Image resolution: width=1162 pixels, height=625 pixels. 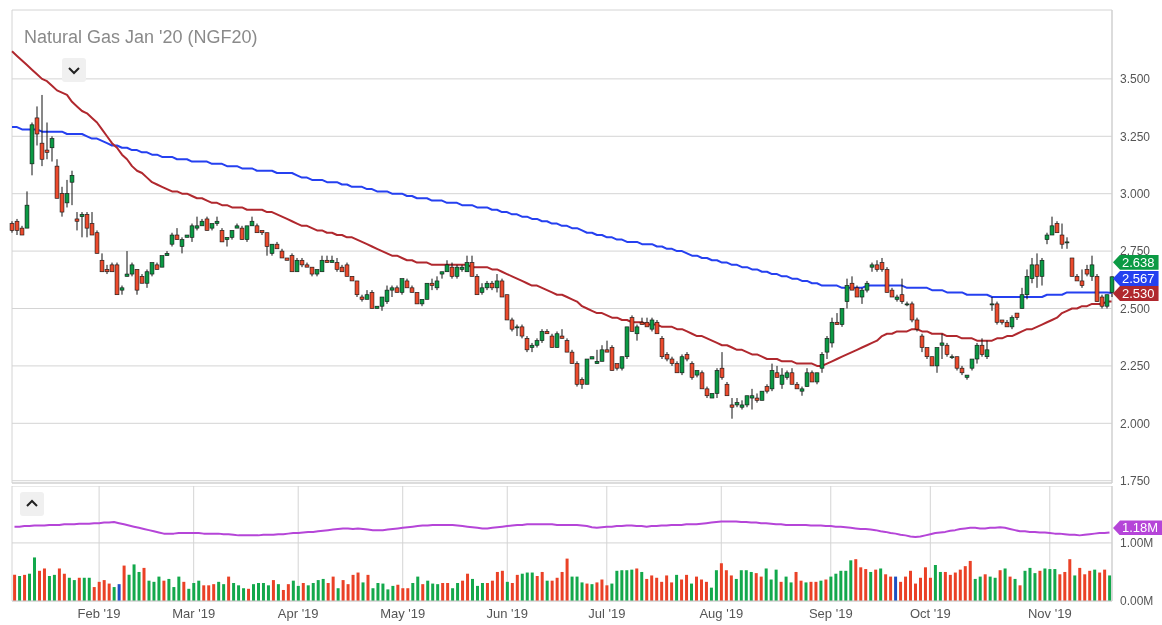 I want to click on x-tick-label: Aug '19, so click(x=721, y=614).